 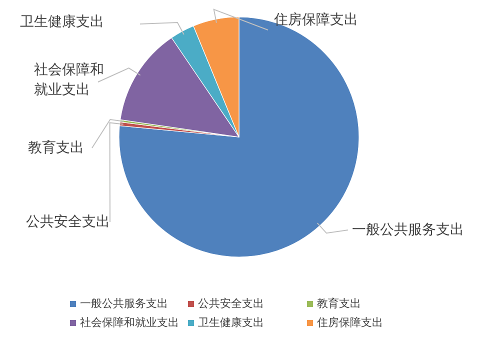 What do you see at coordinates (231, 322) in the screenshot?
I see `legend-label: 卫生健康支出` at bounding box center [231, 322].